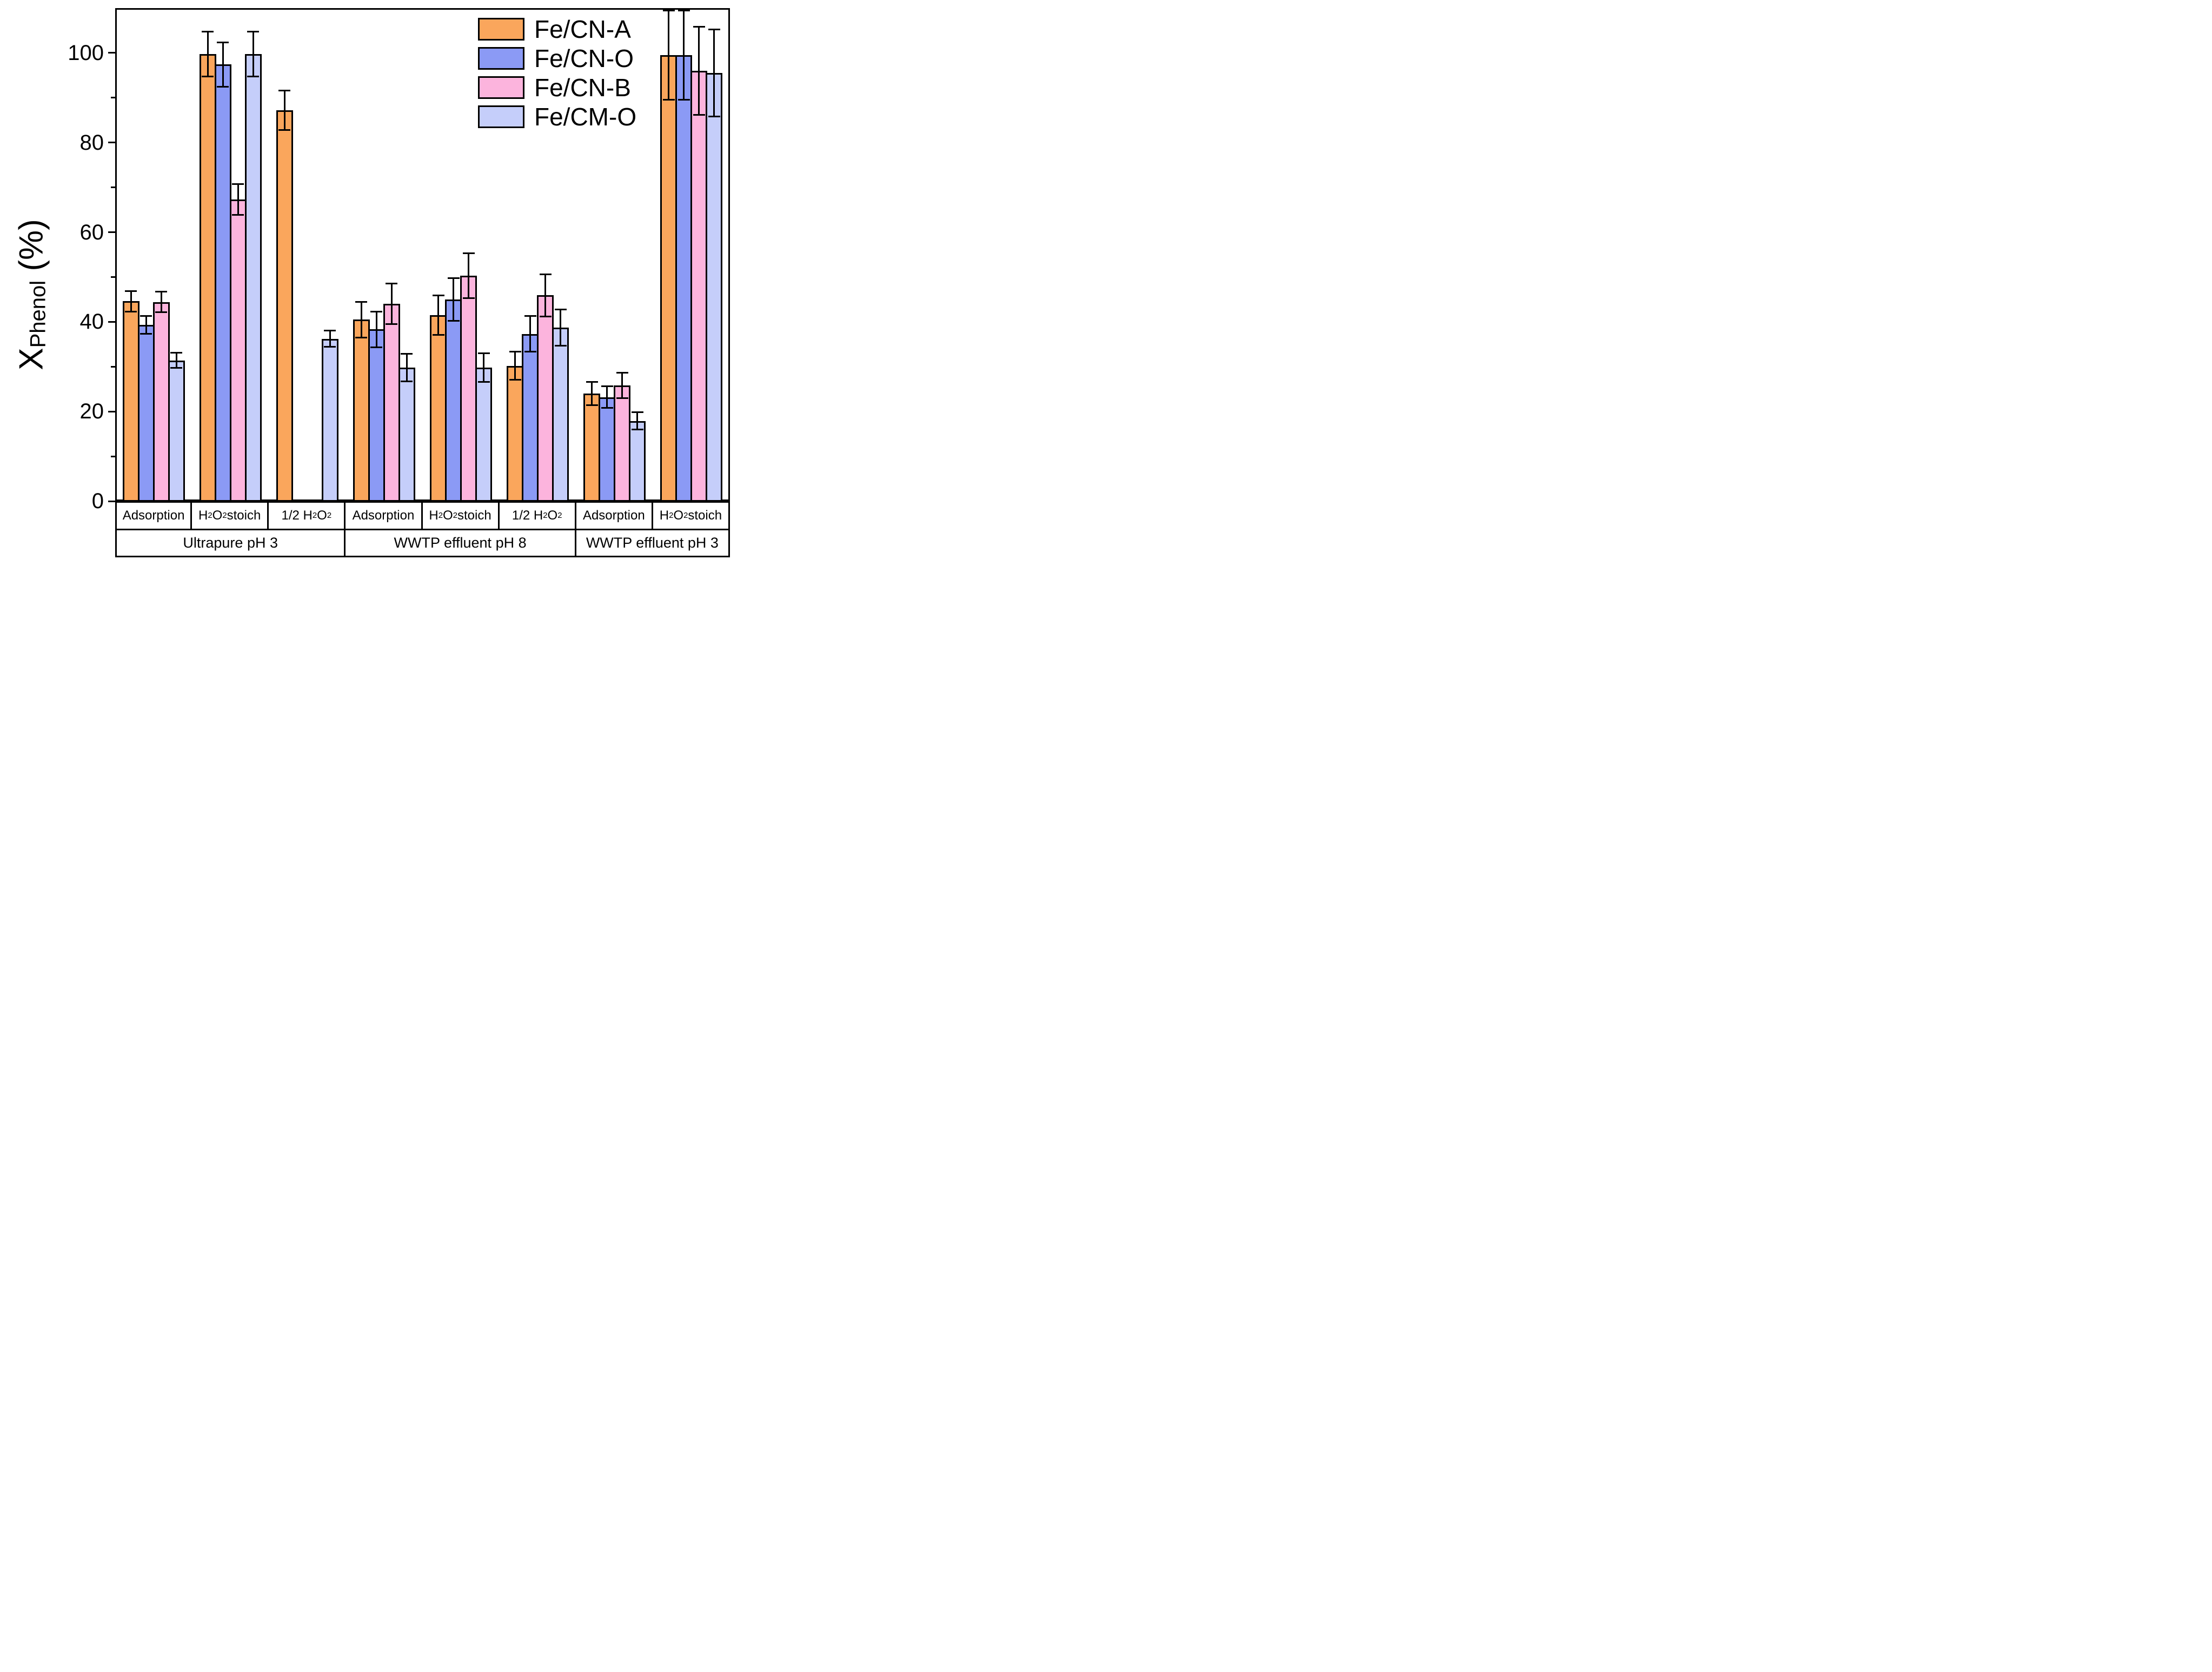  Describe the element at coordinates (668, 278) in the screenshot. I see `bar-fe-cn-a-g7` at that location.